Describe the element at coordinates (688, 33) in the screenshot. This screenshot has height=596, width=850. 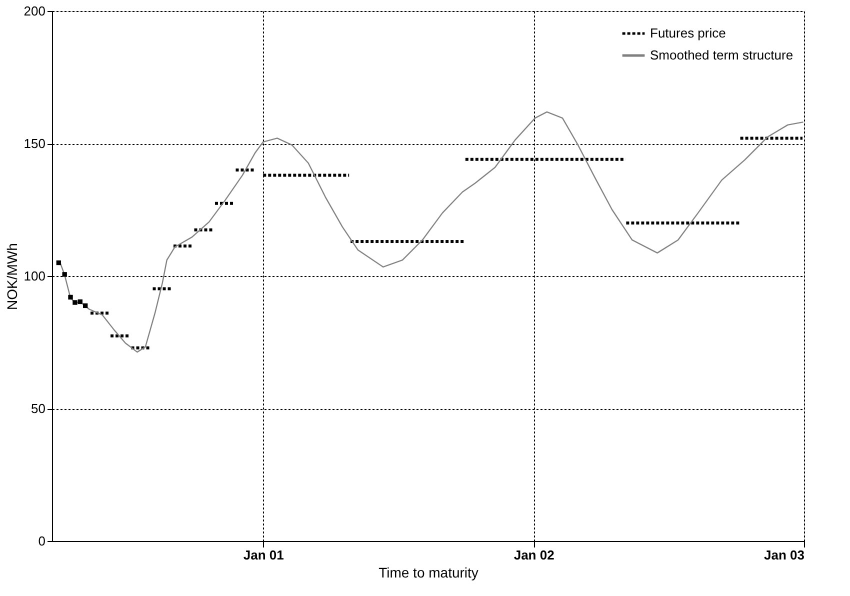
I see `legend-label: Futures price` at that location.